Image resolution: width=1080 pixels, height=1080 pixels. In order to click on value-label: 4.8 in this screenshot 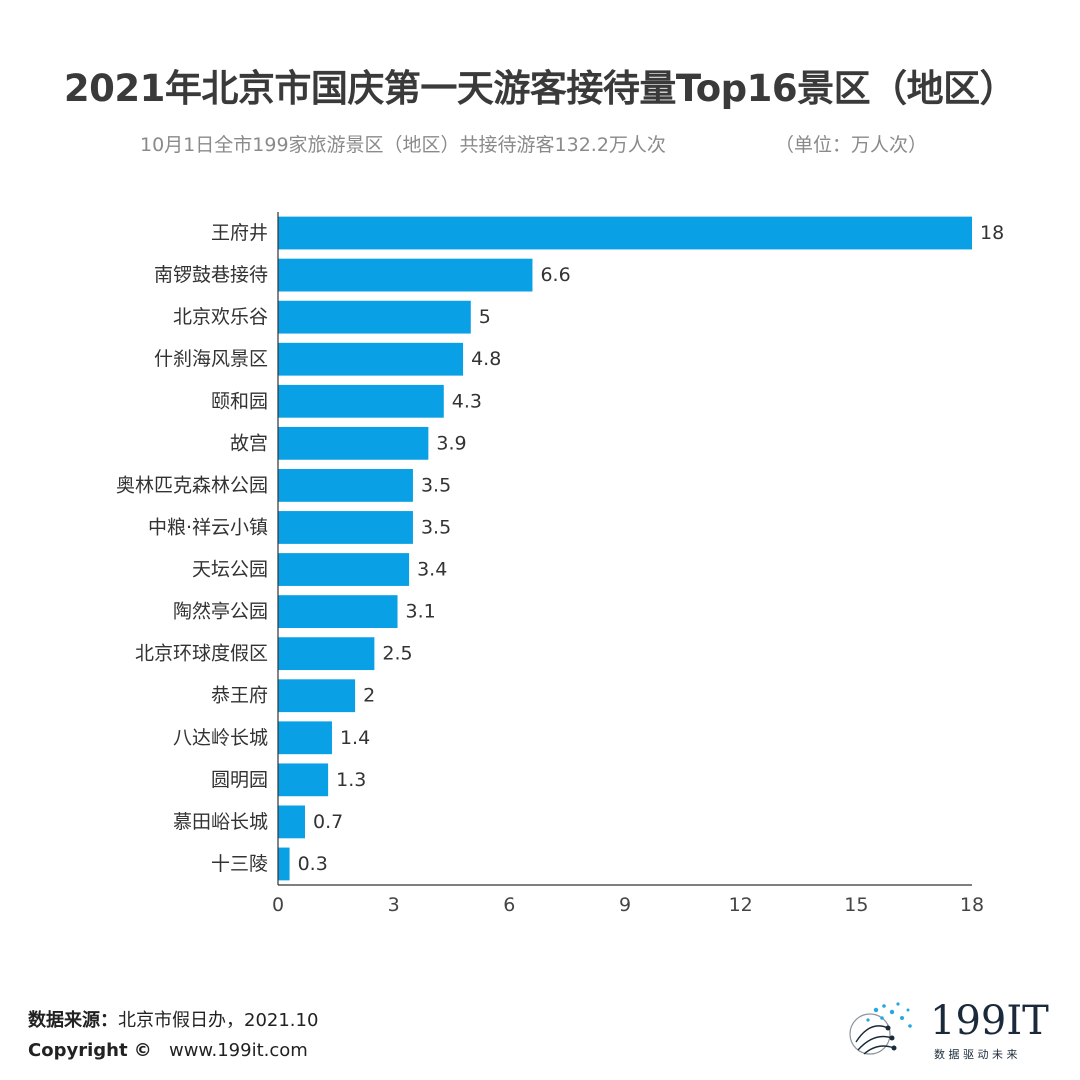, I will do `click(486, 359)`.